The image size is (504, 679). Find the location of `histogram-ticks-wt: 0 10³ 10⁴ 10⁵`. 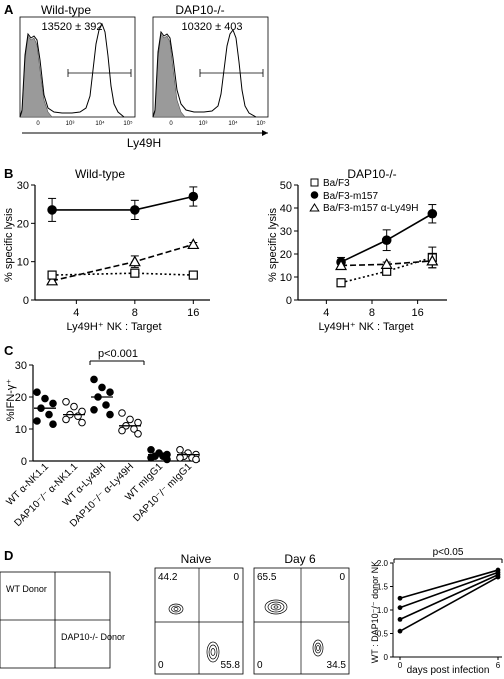

histogram-ticks-wt: 0 10³ 10⁴ 10⁵ is located at coordinates (84, 123).